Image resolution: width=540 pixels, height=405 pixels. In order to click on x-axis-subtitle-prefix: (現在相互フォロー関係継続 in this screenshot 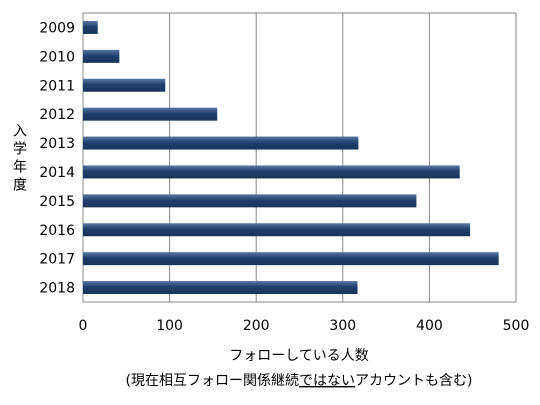, I will do `click(212, 380)`.